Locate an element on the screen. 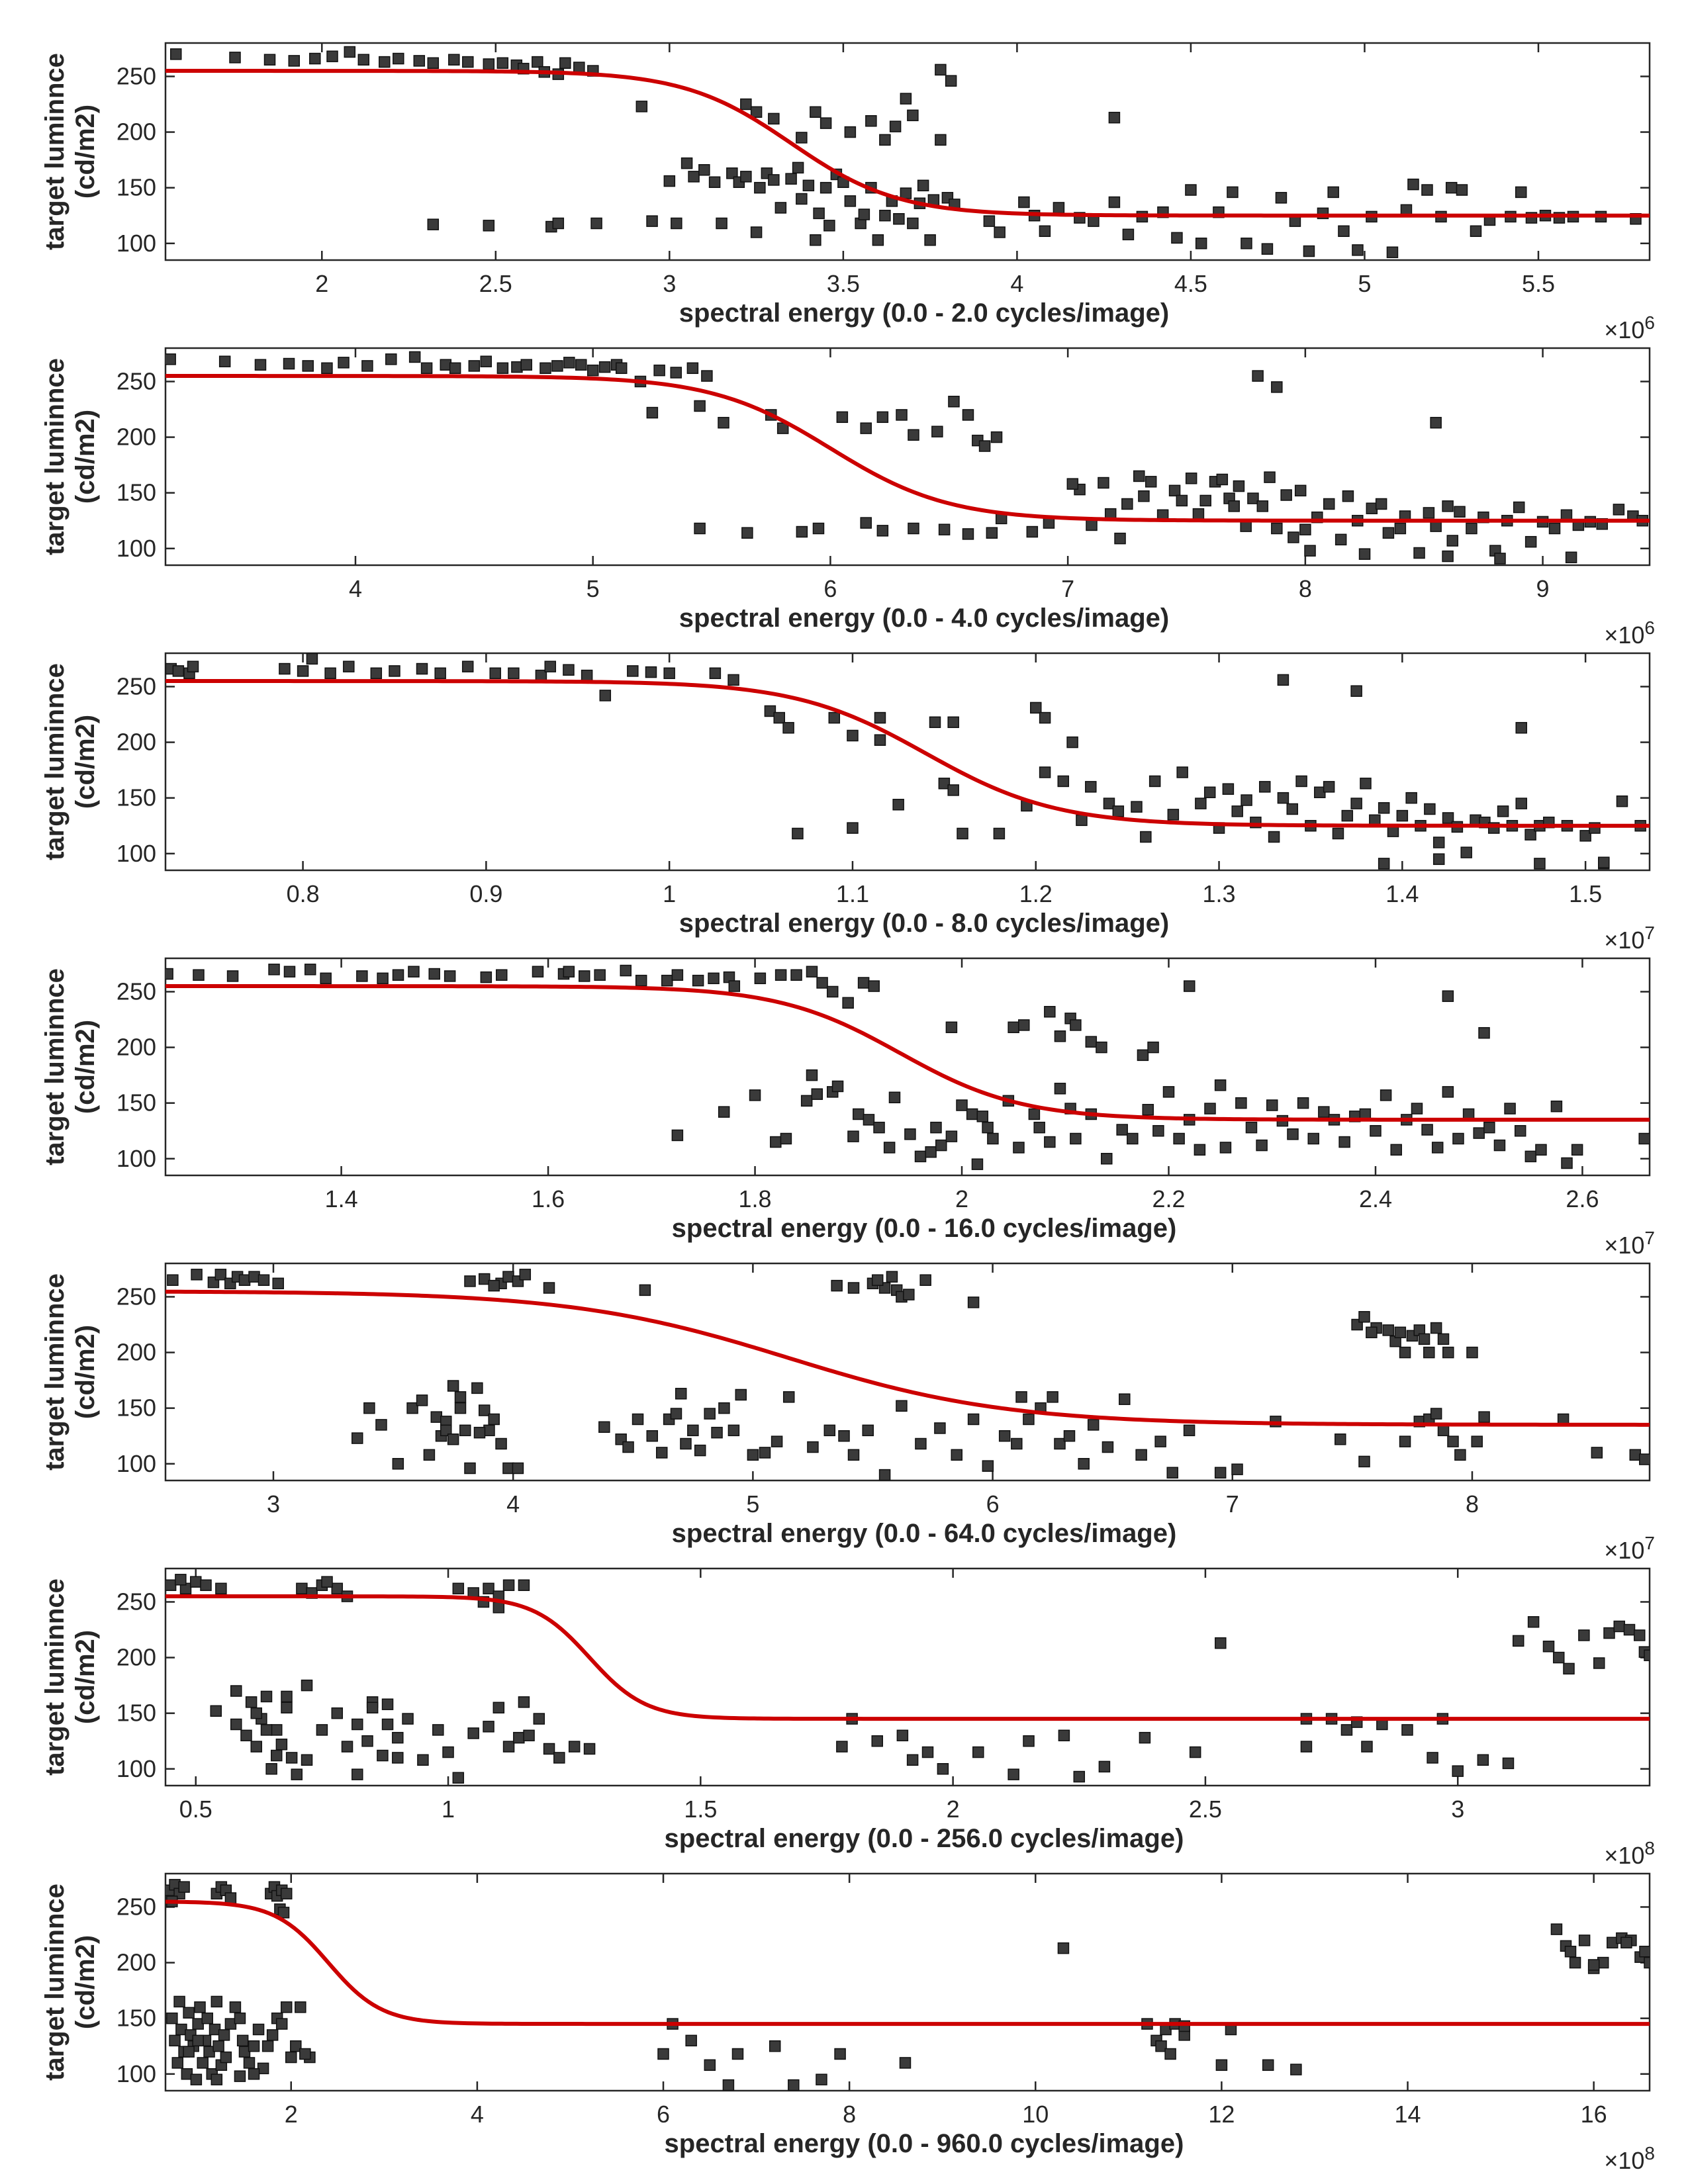 The image size is (1688, 2184). x-tick-label: 2.2 is located at coordinates (1168, 1198).